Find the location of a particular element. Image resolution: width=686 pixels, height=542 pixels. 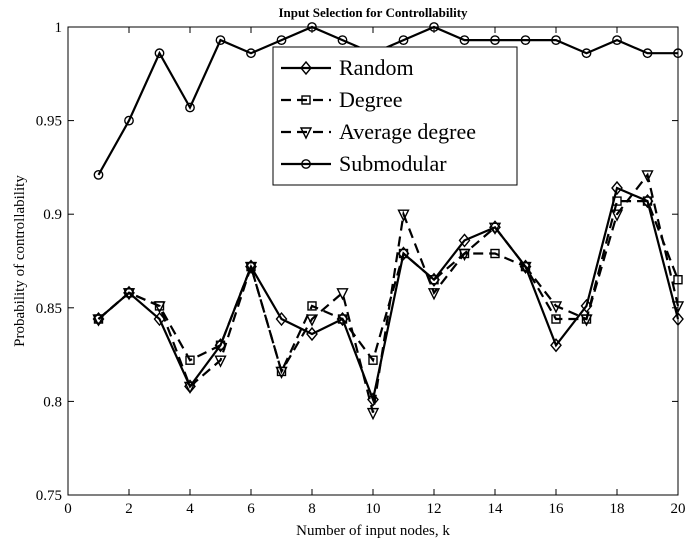

x-tick-label: 4 is located at coordinates (190, 509).